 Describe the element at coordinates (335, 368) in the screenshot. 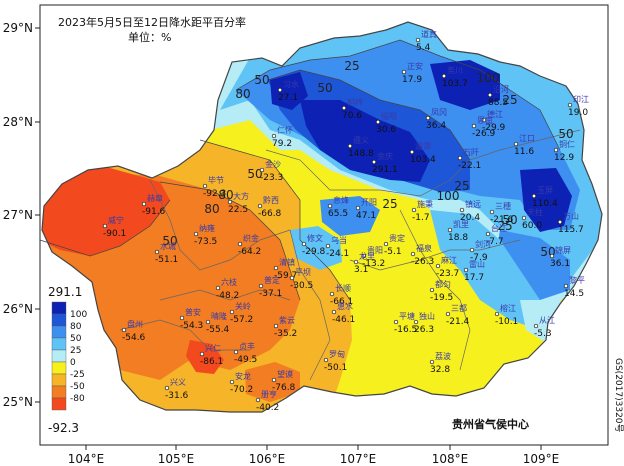

I see `station-value: -50.1` at that location.